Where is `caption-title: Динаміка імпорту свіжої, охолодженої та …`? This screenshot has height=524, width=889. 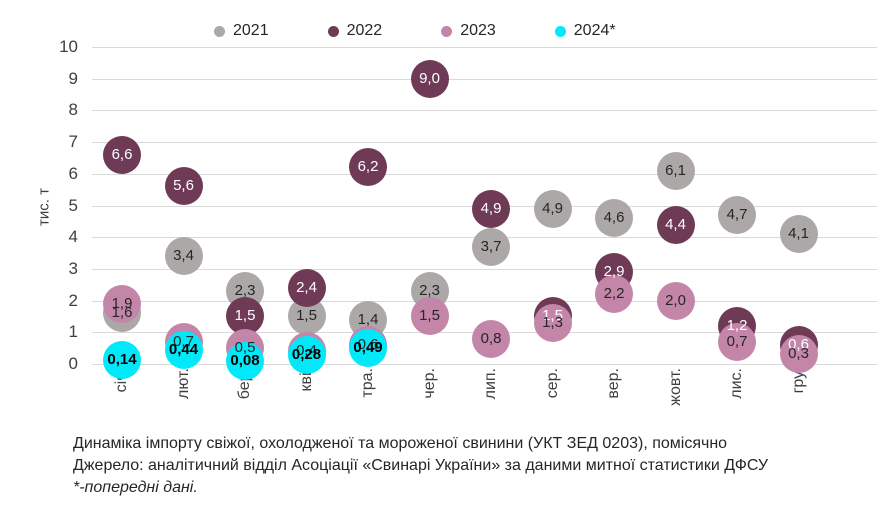 caption-title: Динаміка імпорту свіжої, охолодженої та … is located at coordinates (400, 443).